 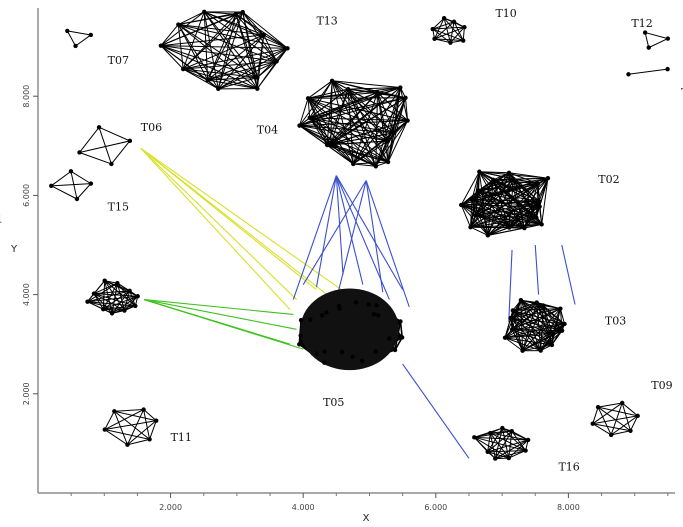 What do you see at coordinates (181, 437) in the screenshot?
I see `cluster-label-t11: T11` at bounding box center [181, 437].